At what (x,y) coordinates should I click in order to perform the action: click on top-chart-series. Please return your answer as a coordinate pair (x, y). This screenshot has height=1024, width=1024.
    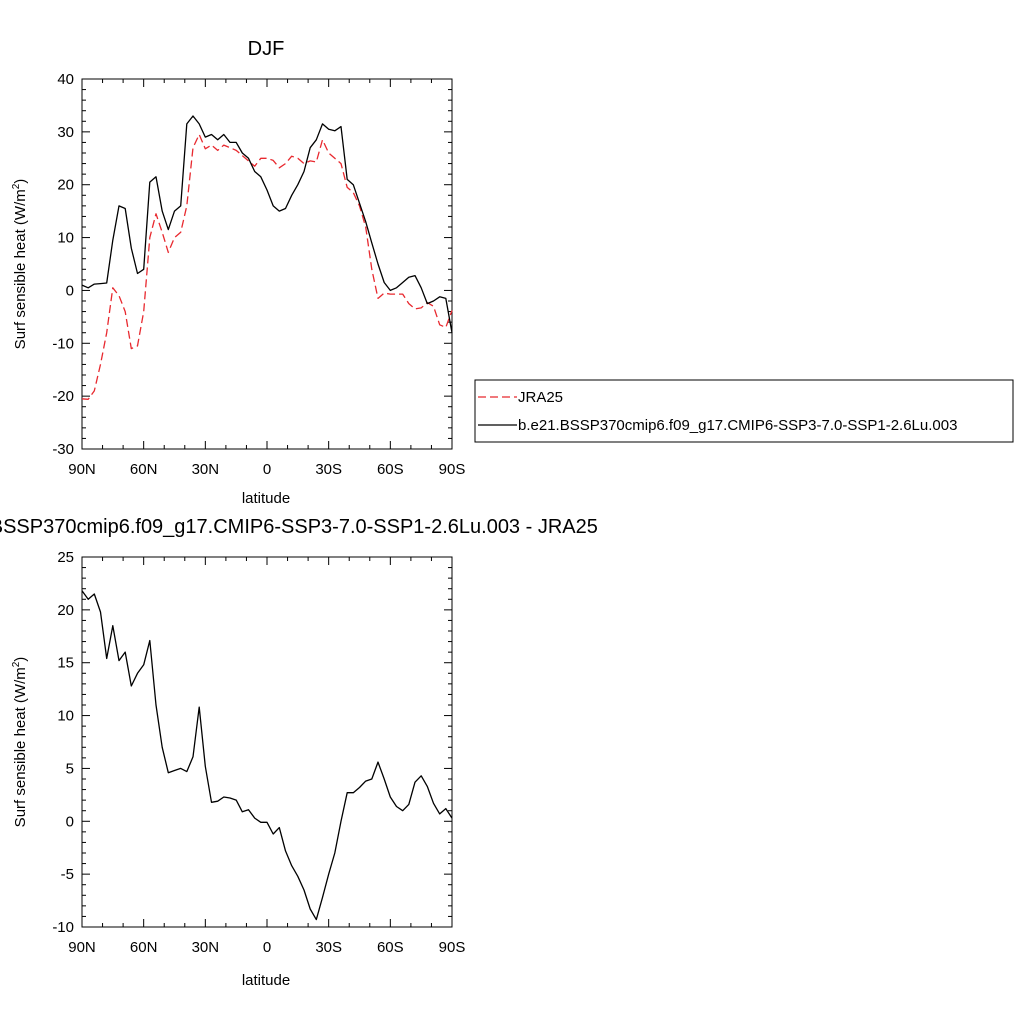
    Looking at the image, I should click on (267, 257).